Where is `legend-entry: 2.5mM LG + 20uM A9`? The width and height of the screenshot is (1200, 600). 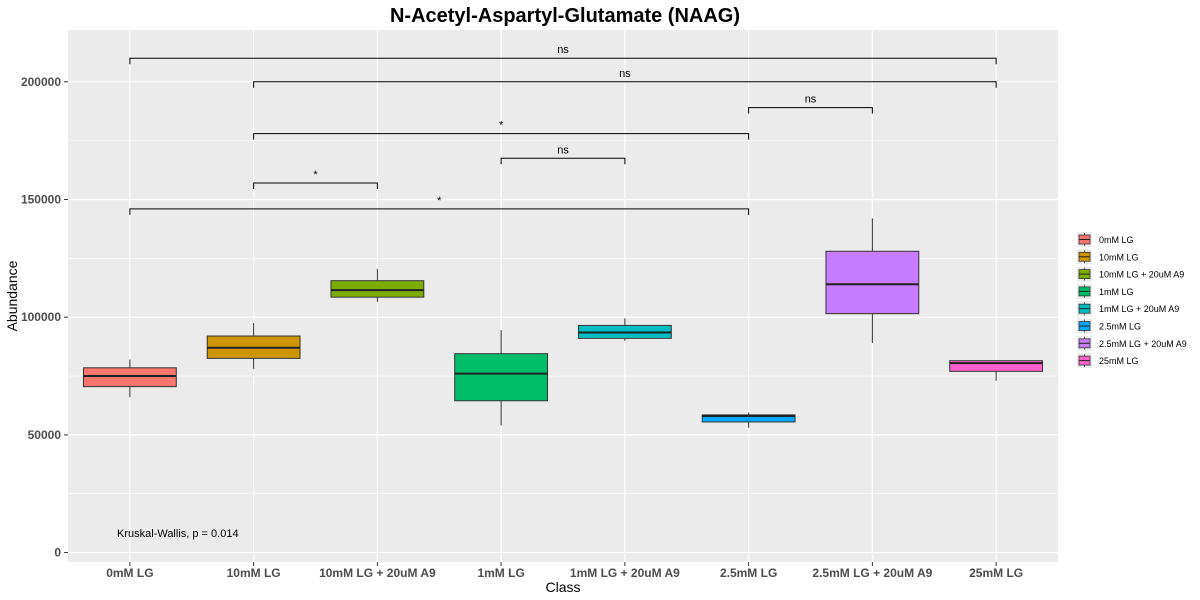 legend-entry: 2.5mM LG + 20uM A9 is located at coordinates (1132, 343).